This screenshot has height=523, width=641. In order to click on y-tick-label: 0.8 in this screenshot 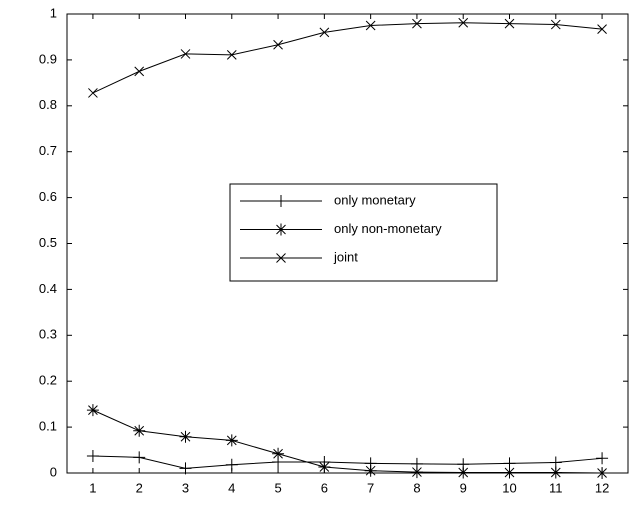, I will do `click(48, 104)`.